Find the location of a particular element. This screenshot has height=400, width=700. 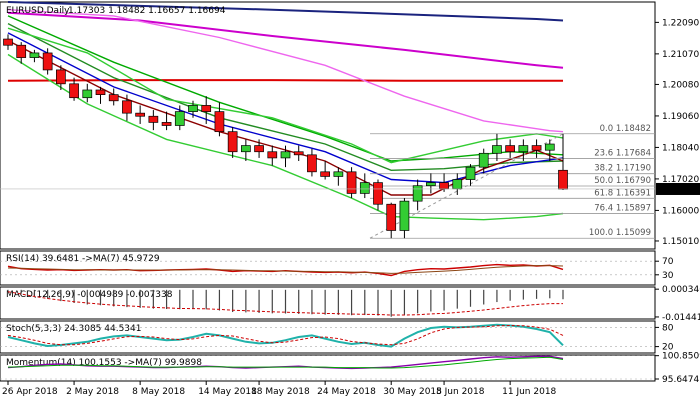

price-tick-label: 1.20080 is located at coordinates (680, 85).